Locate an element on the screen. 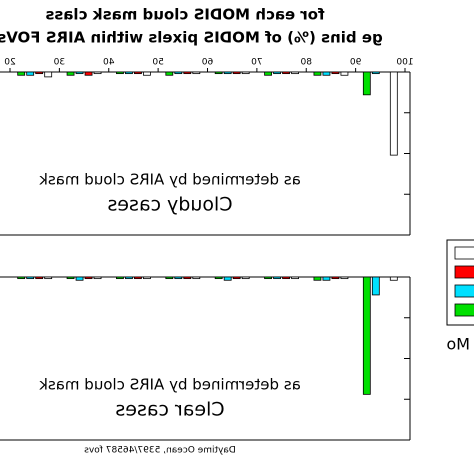 The image size is (474, 474). x-tick-label: 100 is located at coordinates (404, 63).